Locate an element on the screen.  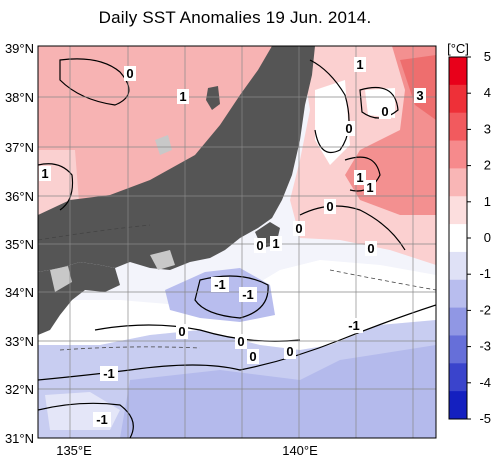
lat-label: 32°N is located at coordinates (19, 389).